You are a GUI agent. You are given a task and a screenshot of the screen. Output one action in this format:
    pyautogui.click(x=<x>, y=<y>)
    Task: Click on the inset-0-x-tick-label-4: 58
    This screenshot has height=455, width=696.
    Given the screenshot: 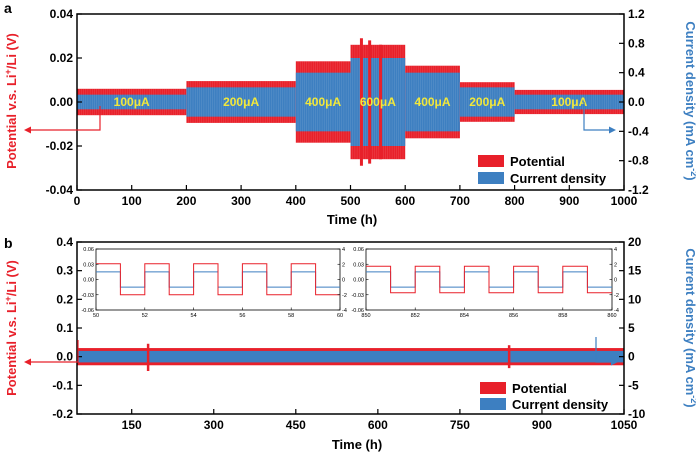 What is the action you would take?
    pyautogui.click(x=291, y=316)
    